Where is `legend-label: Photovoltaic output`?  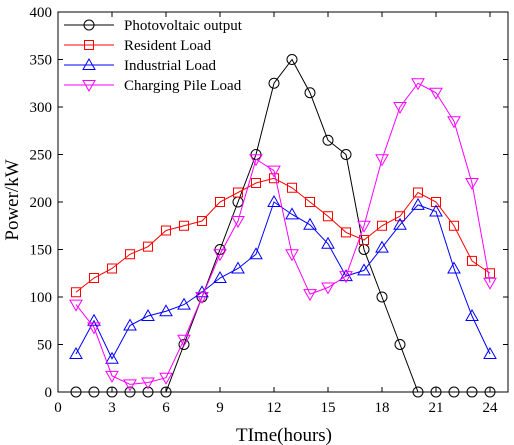 legend-label: Photovoltaic output is located at coordinates (183, 26).